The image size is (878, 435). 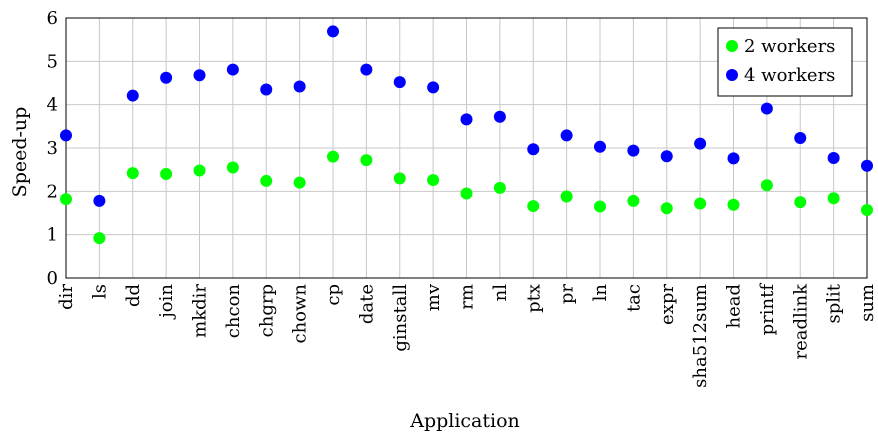 What do you see at coordinates (433, 180) in the screenshot?
I see `point-2-workers-mv` at bounding box center [433, 180].